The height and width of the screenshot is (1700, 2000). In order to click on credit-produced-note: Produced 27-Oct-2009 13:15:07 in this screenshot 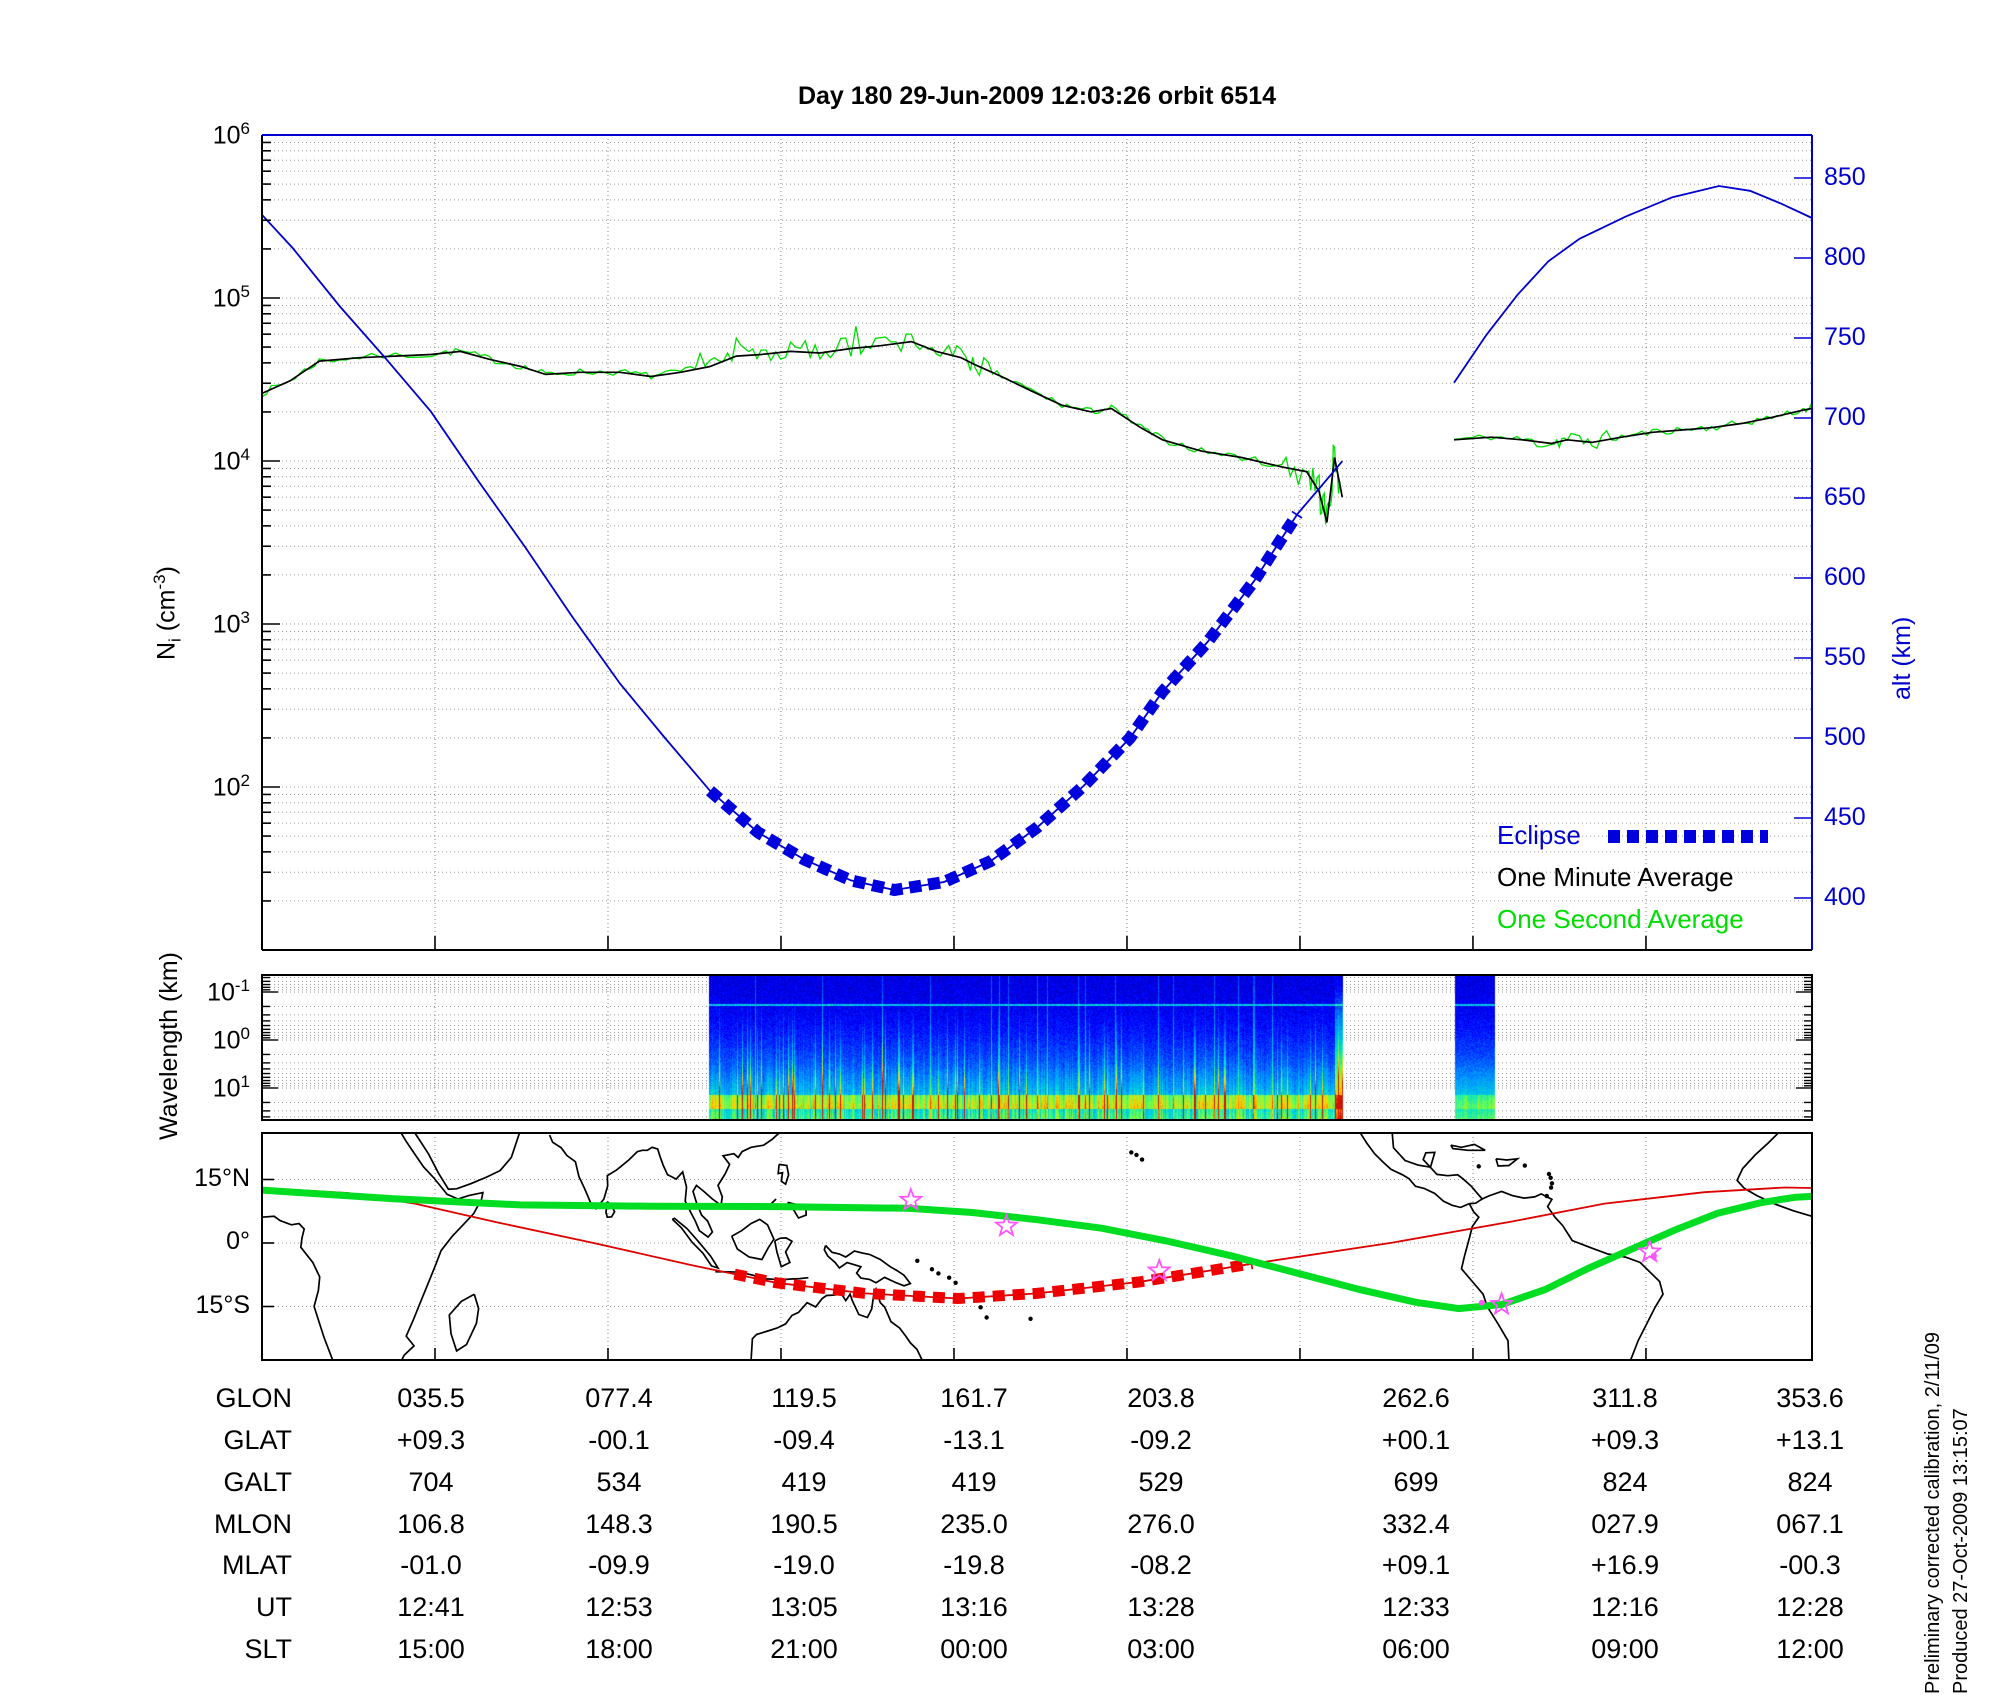, I will do `click(1961, 1551)`.